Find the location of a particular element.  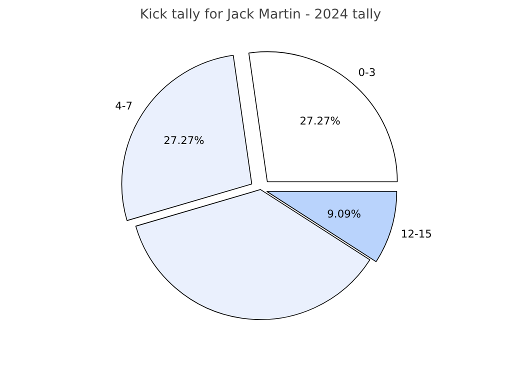

slice-label: 12-15 is located at coordinates (416, 233).